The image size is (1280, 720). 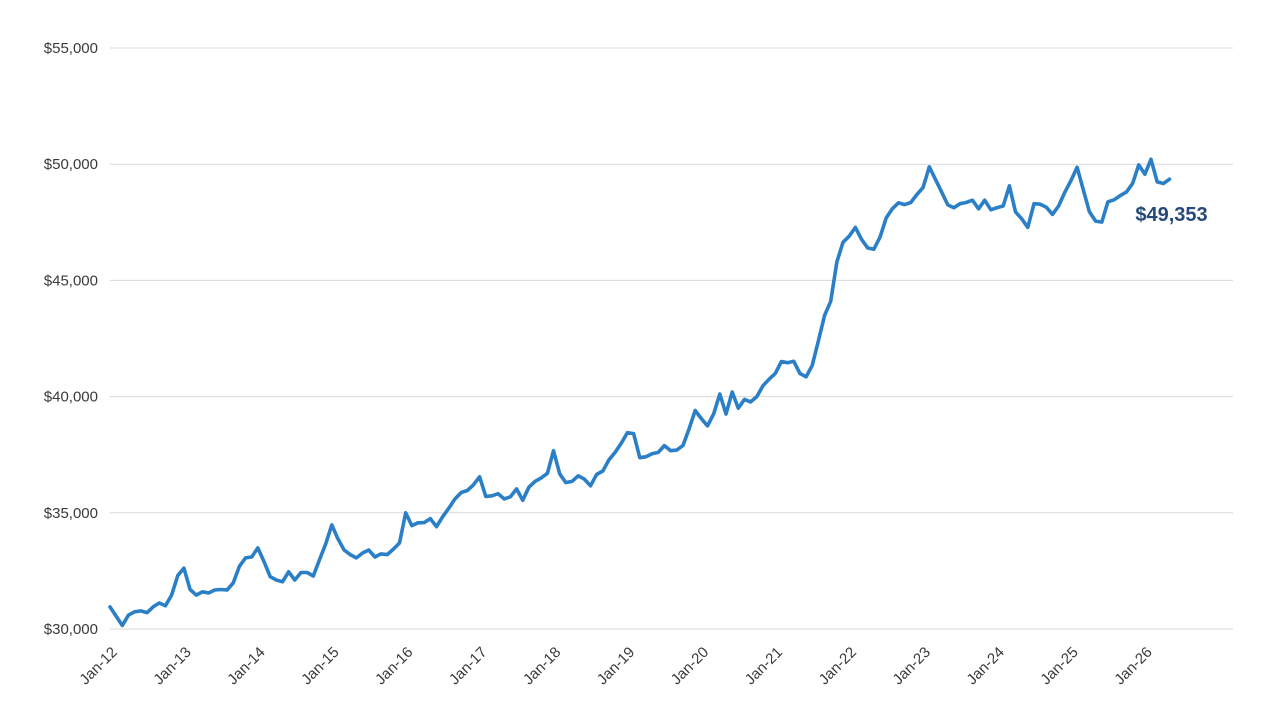 What do you see at coordinates (98, 666) in the screenshot?
I see `x-axis-tick-label: Jan-12` at bounding box center [98, 666].